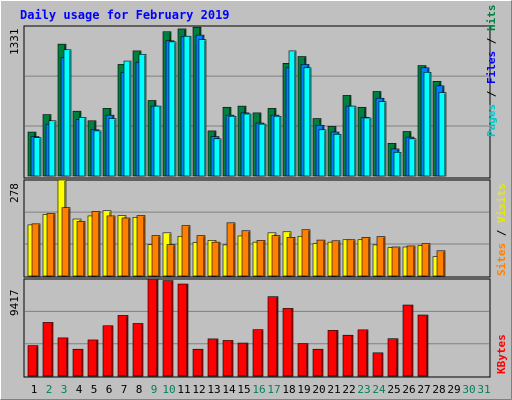  What do you see at coordinates (501, 203) in the screenshot?
I see `legend-visits: Visits` at bounding box center [501, 203].